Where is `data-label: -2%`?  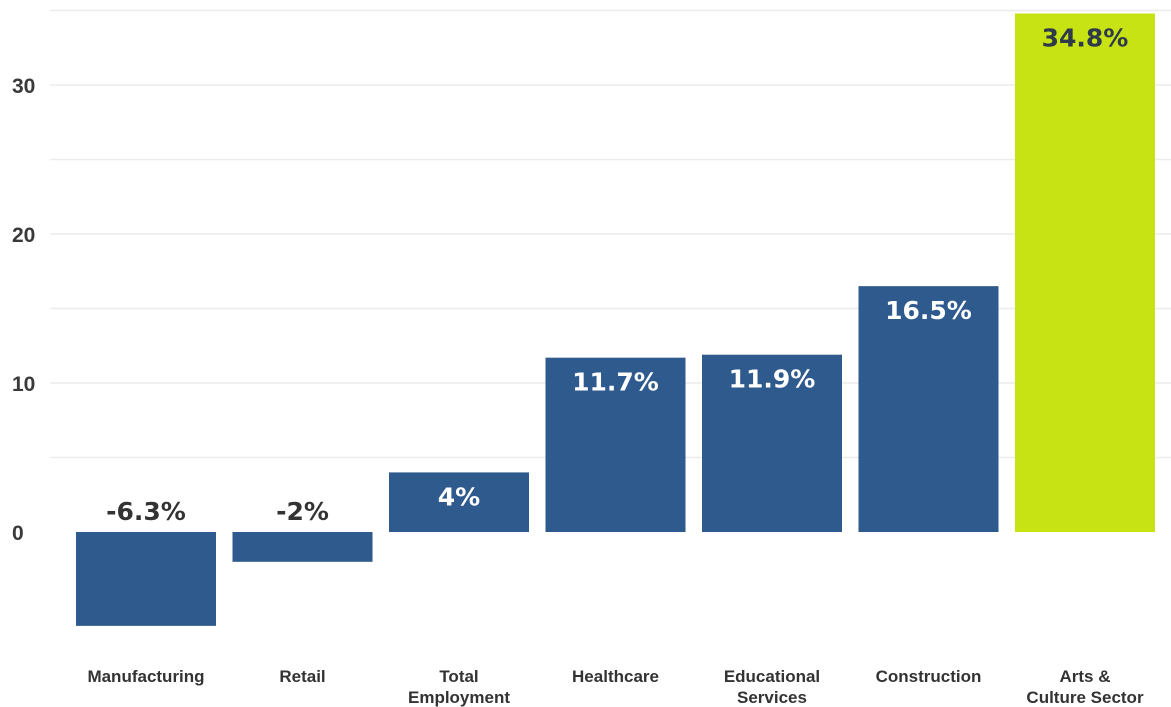 data-label: -2% is located at coordinates (302, 511).